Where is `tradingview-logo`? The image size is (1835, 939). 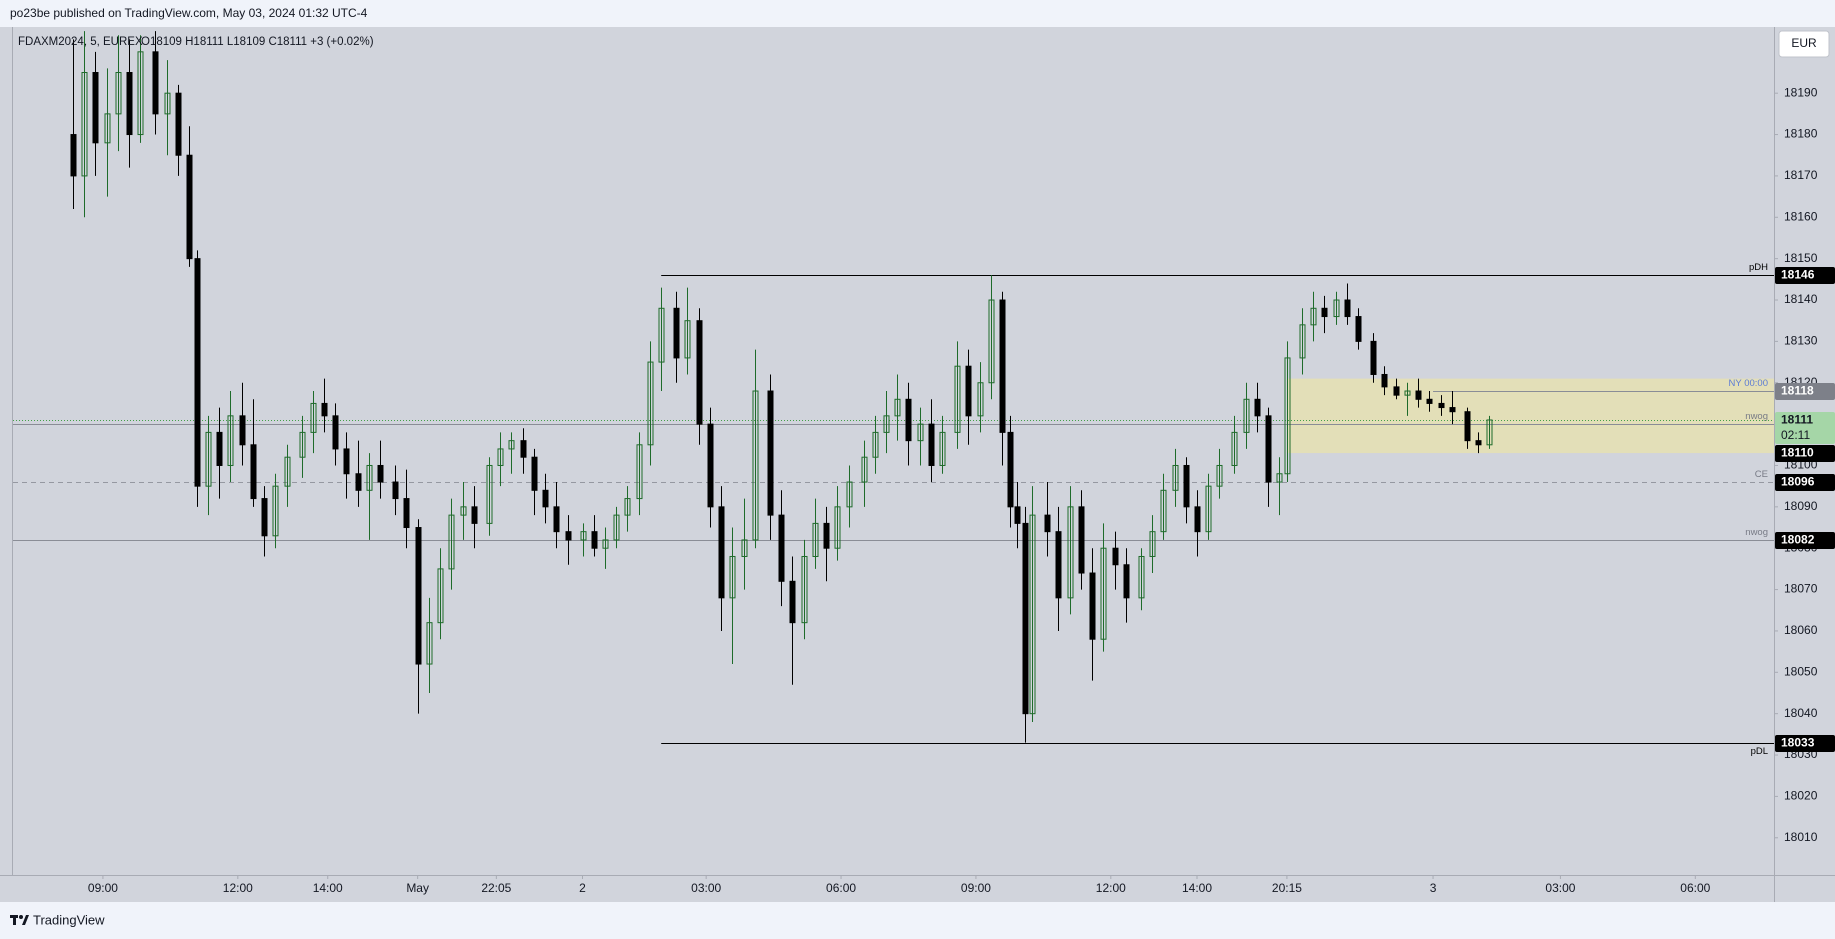 tradingview-logo is located at coordinates (19, 920).